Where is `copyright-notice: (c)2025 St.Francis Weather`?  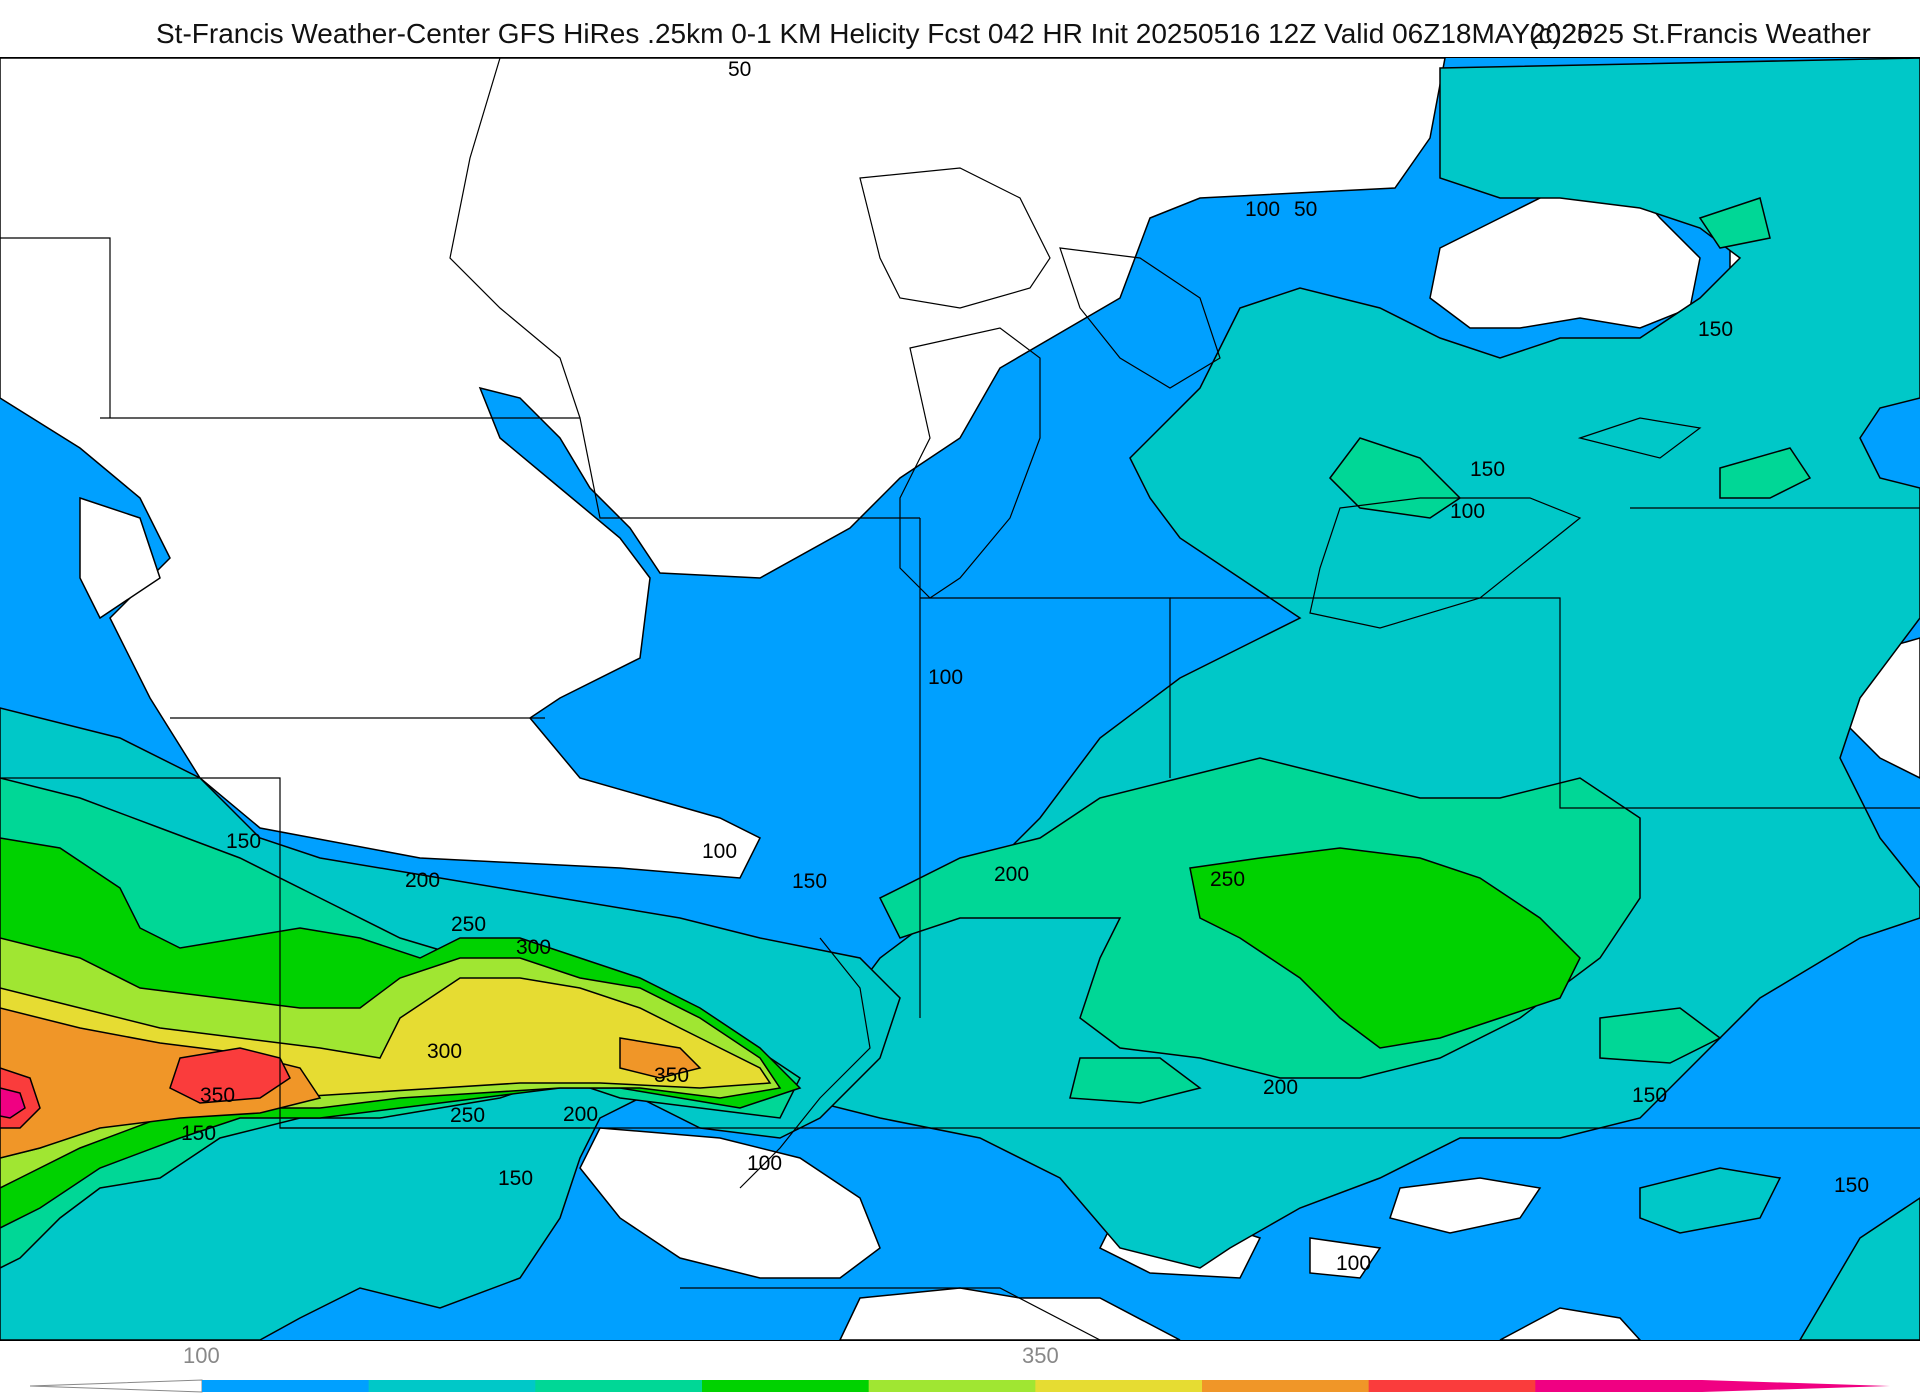
copyright-notice: (c)2025 St.Francis Weather is located at coordinates (1700, 33).